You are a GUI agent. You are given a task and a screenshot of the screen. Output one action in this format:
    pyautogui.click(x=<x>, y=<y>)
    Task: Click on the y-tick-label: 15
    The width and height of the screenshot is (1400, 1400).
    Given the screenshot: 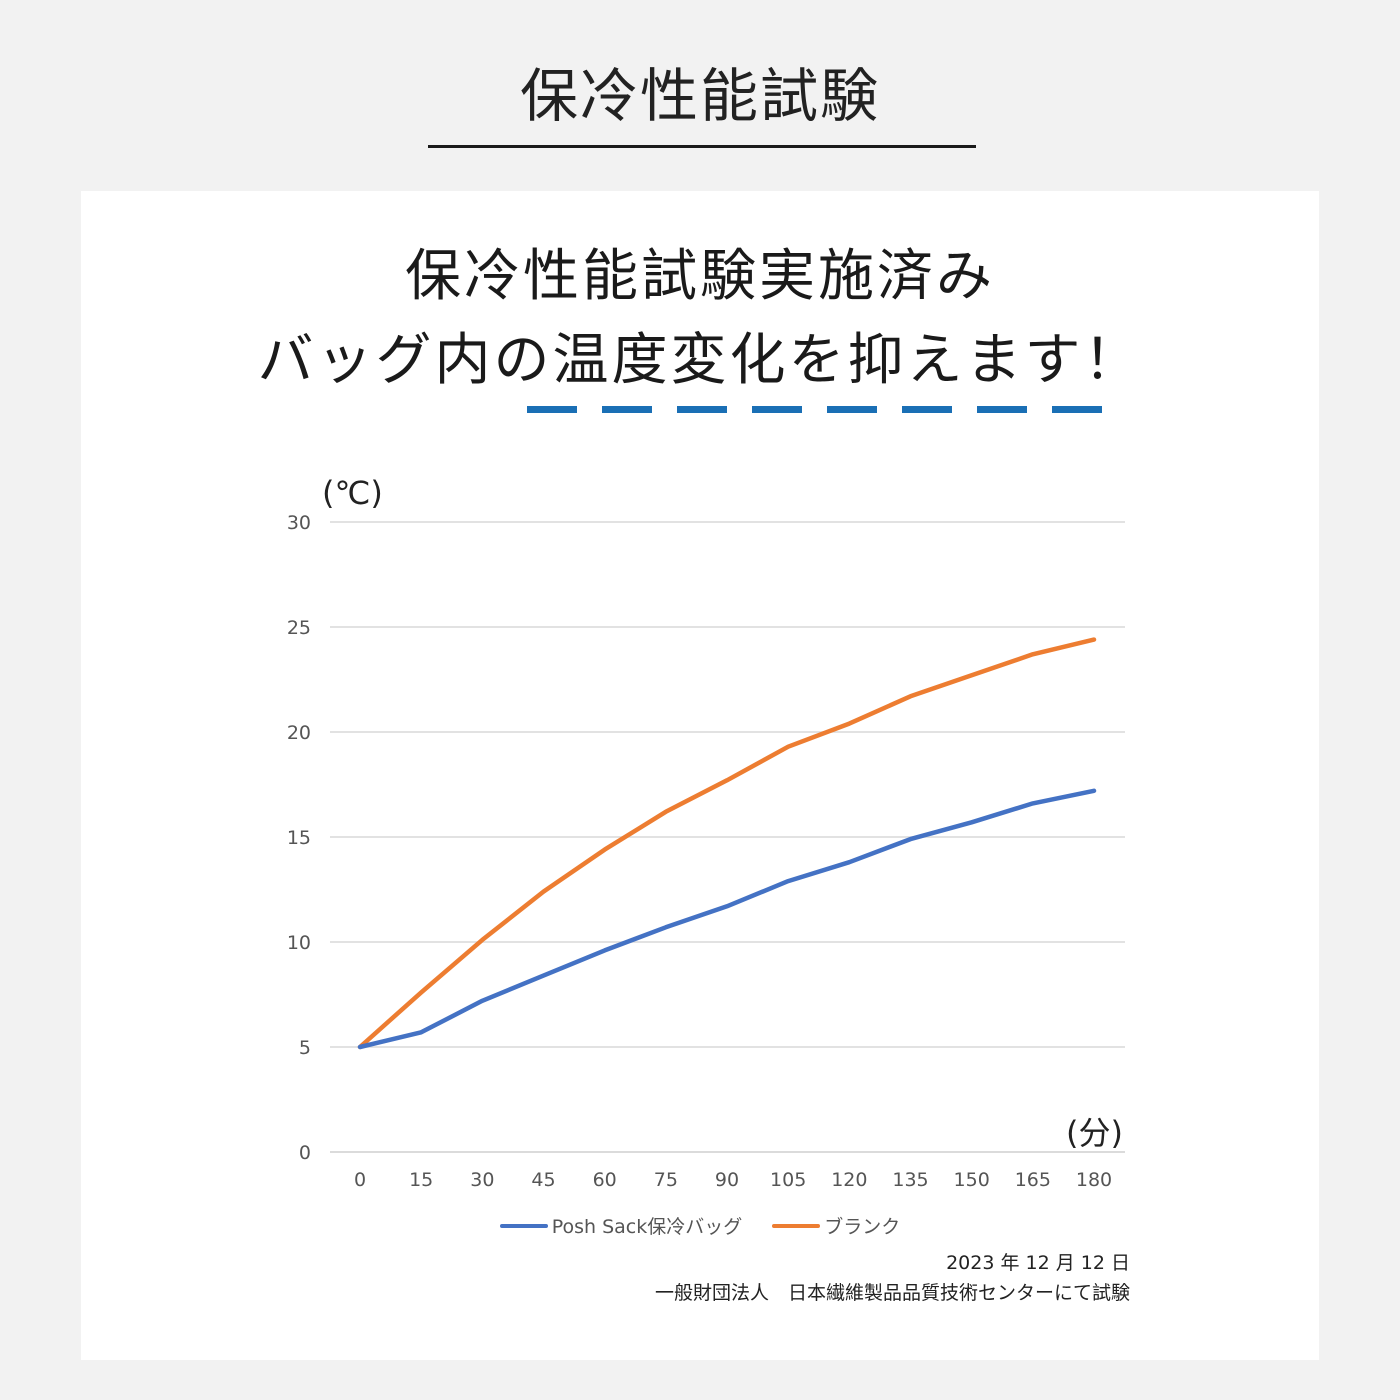 What is the action you would take?
    pyautogui.click(x=299, y=838)
    